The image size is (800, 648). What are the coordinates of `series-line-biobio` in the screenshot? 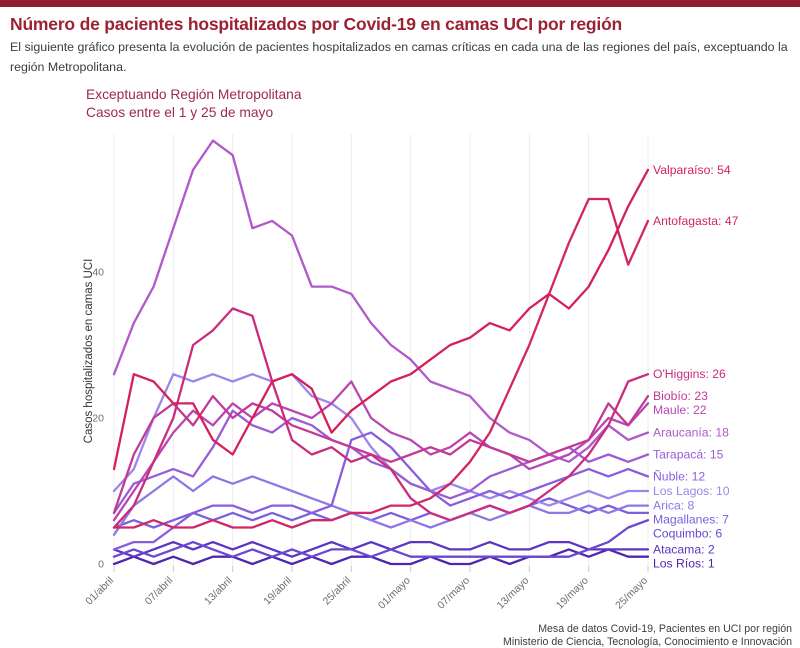 It's located at (381, 454).